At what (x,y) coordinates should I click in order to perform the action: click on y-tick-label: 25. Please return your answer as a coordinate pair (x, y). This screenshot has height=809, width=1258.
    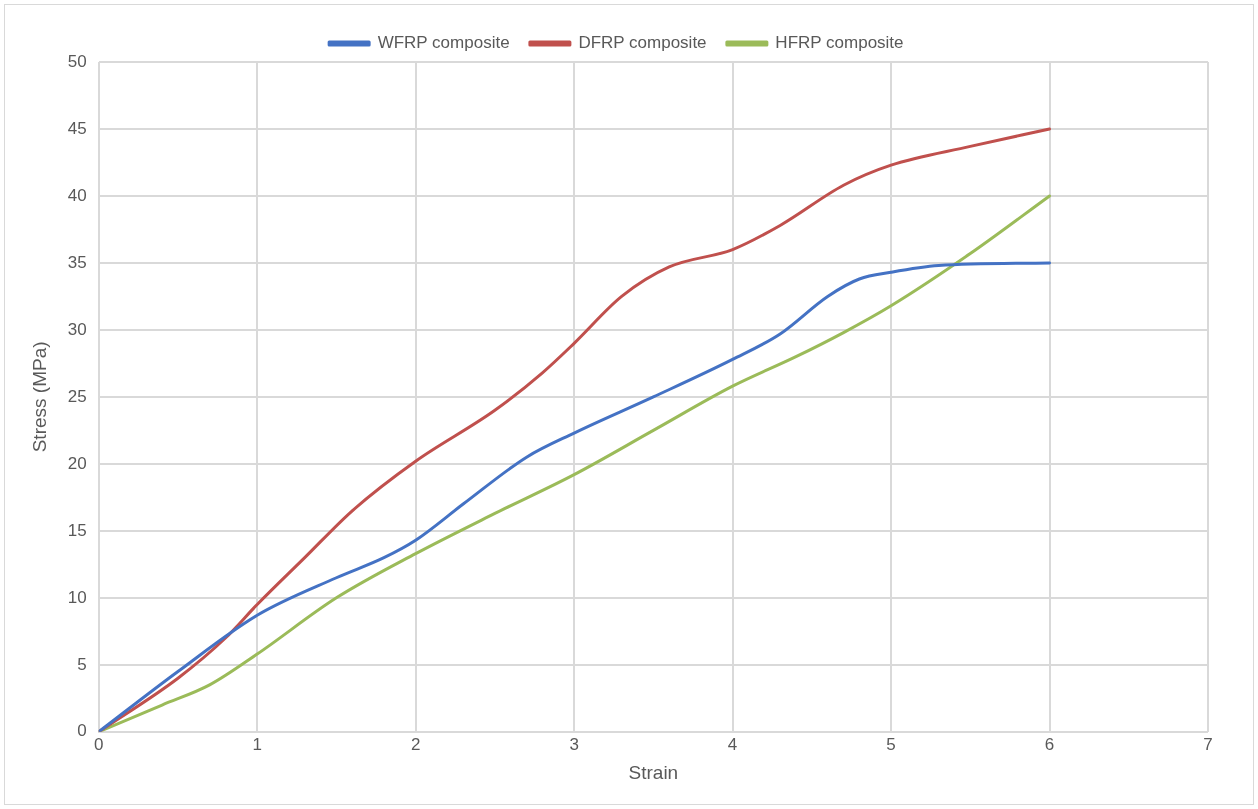
    Looking at the image, I should click on (77, 396).